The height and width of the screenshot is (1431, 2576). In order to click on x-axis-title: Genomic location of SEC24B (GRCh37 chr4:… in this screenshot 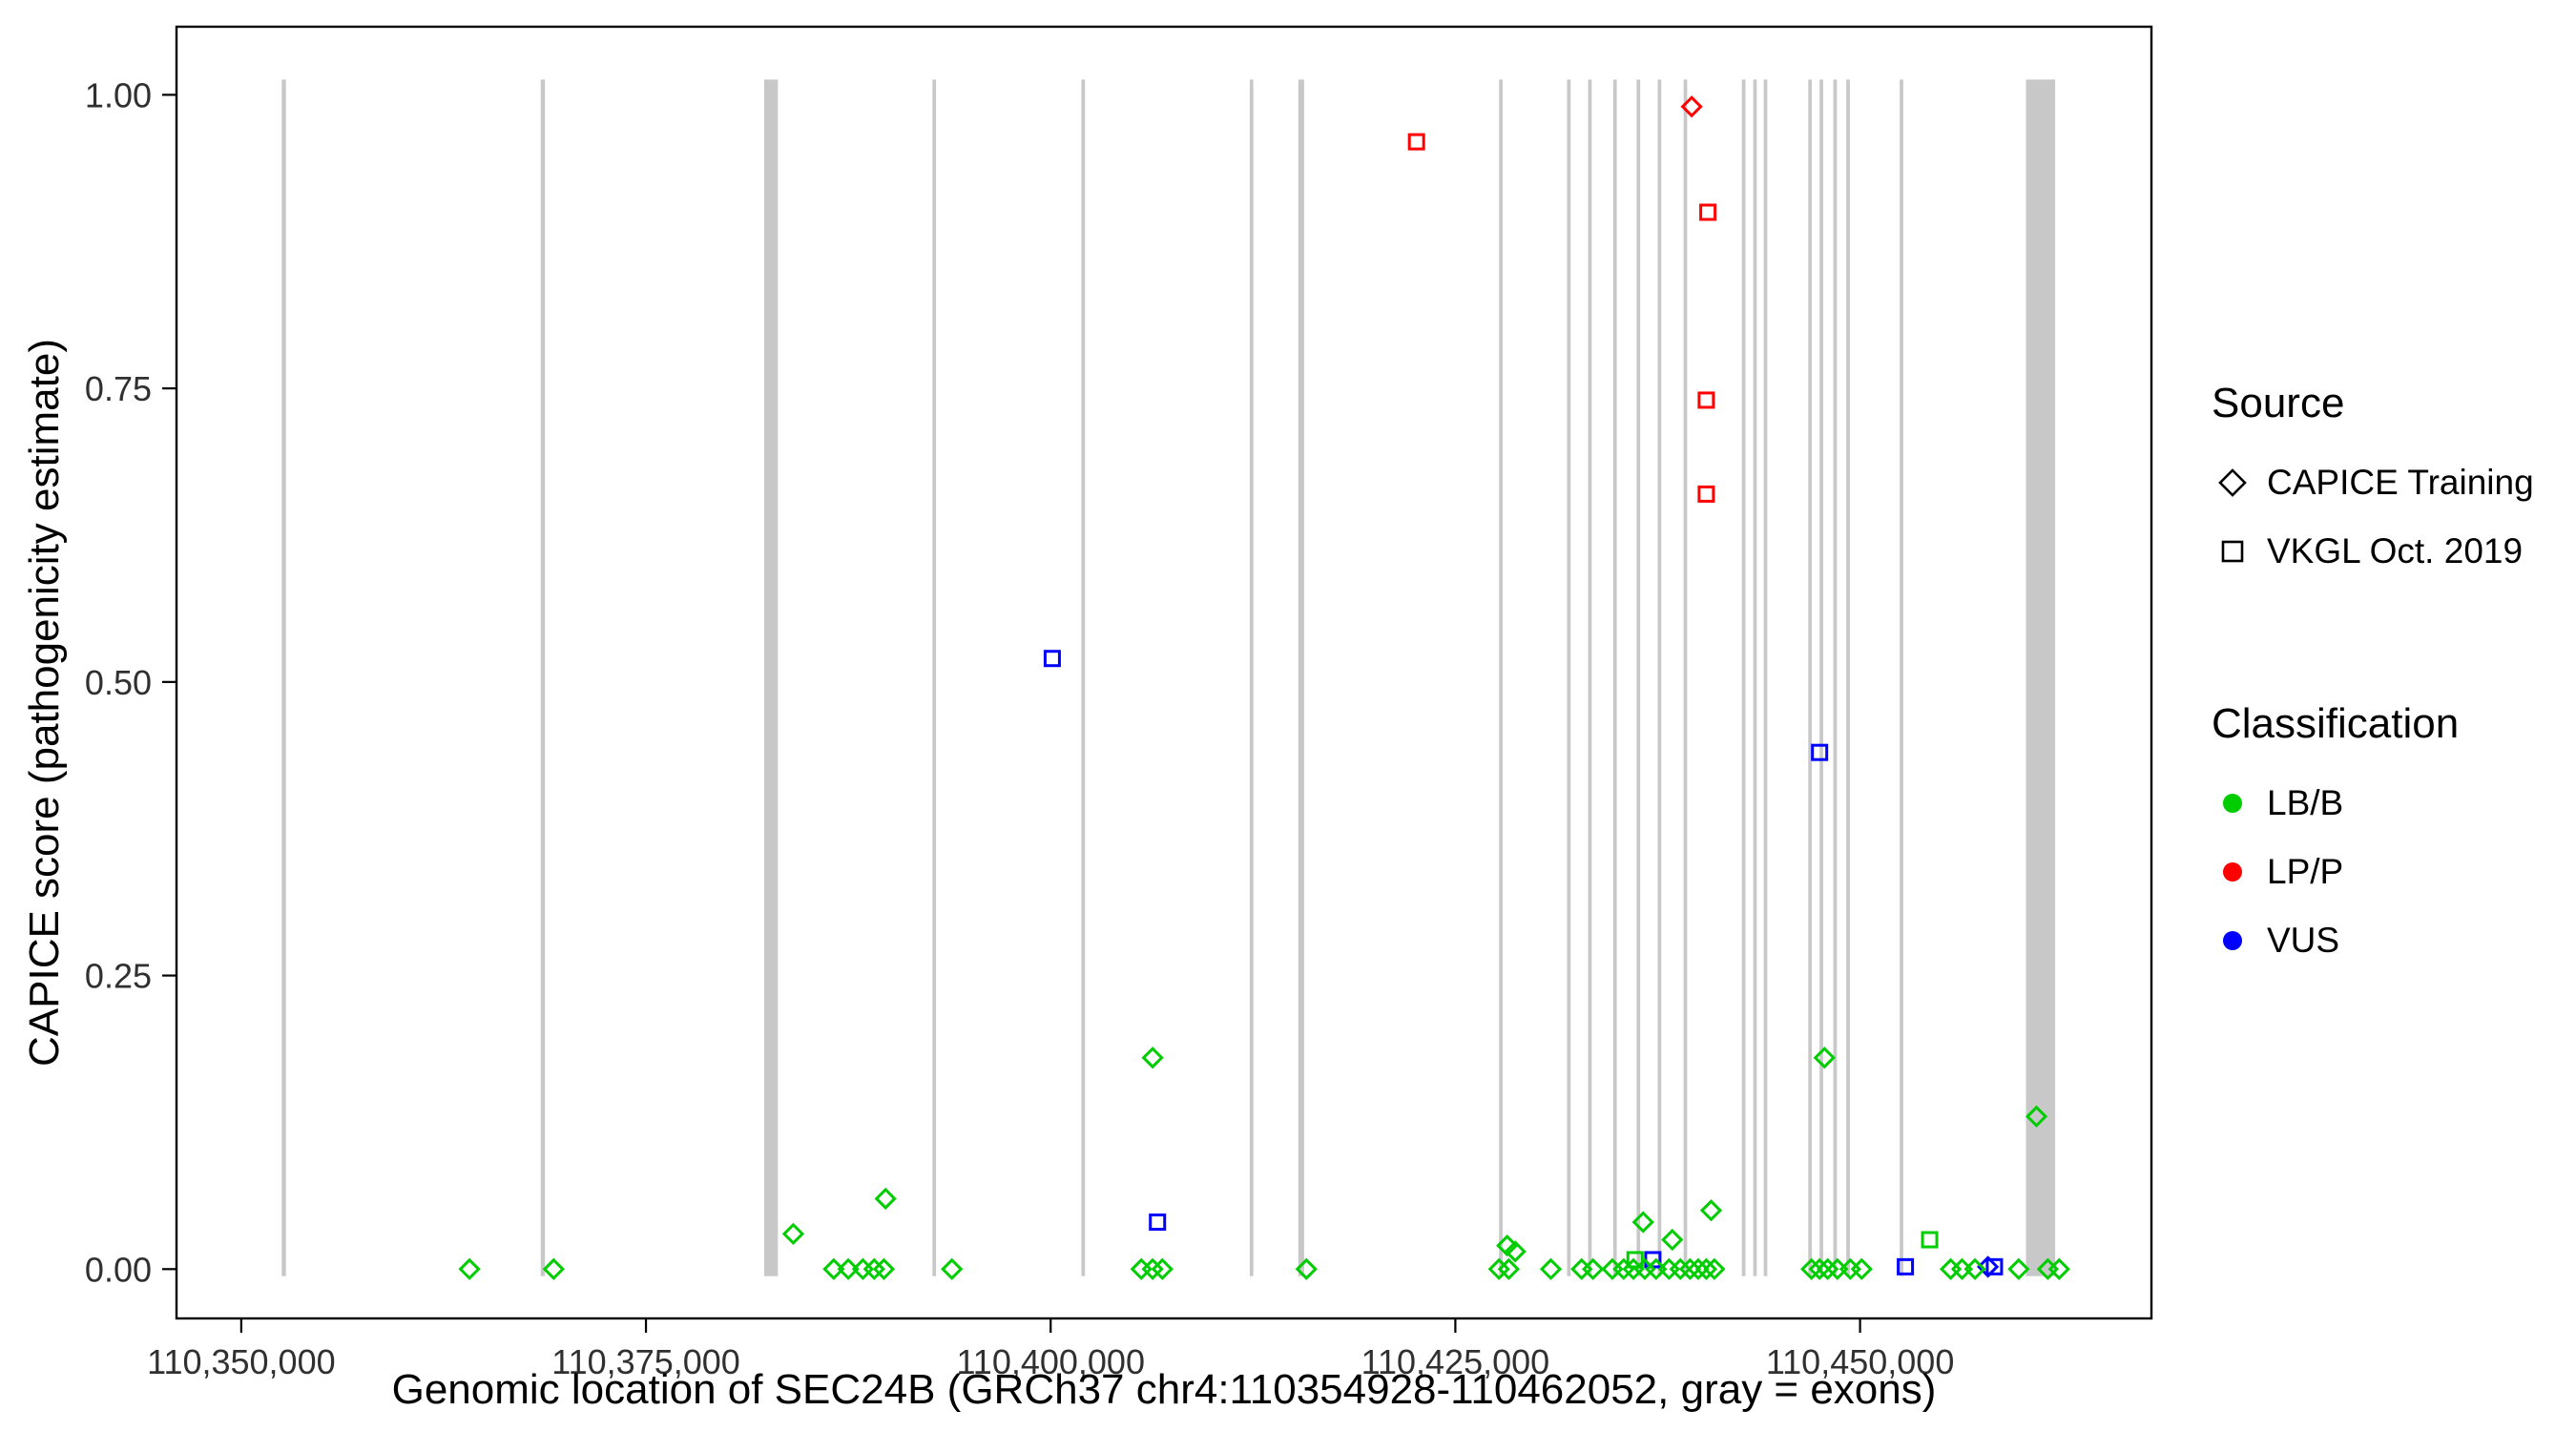, I will do `click(1164, 1390)`.